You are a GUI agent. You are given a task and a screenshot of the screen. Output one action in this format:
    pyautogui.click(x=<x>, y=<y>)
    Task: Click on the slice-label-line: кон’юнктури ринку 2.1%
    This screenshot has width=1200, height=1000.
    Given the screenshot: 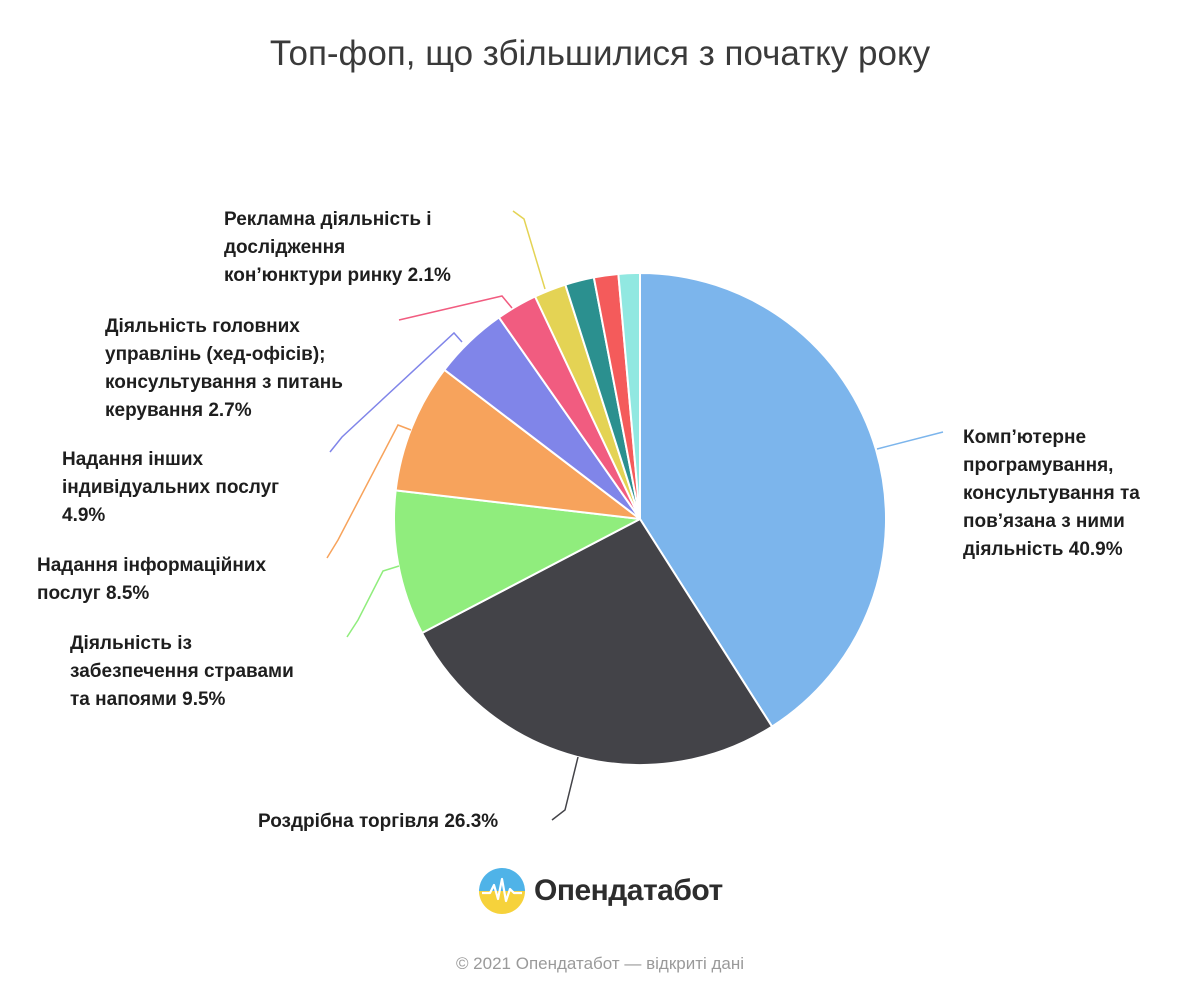 What is the action you would take?
    pyautogui.click(x=337, y=275)
    